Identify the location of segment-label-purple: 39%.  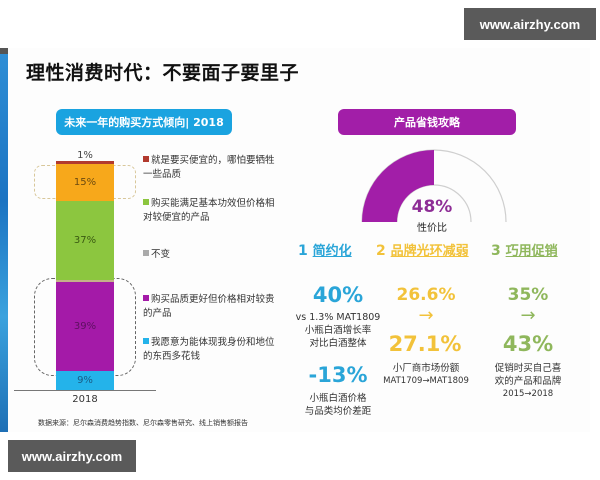
(85, 326).